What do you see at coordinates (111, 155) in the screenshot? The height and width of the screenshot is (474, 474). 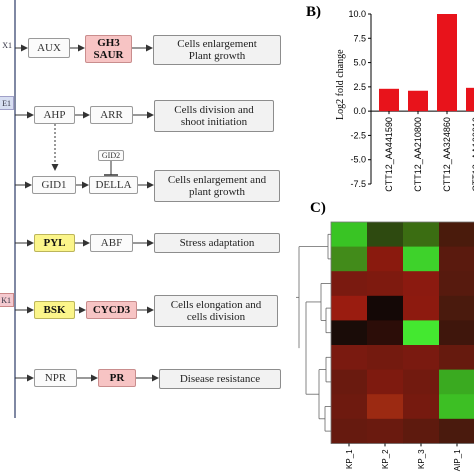 I see `node-gid2: GID2` at bounding box center [111, 155].